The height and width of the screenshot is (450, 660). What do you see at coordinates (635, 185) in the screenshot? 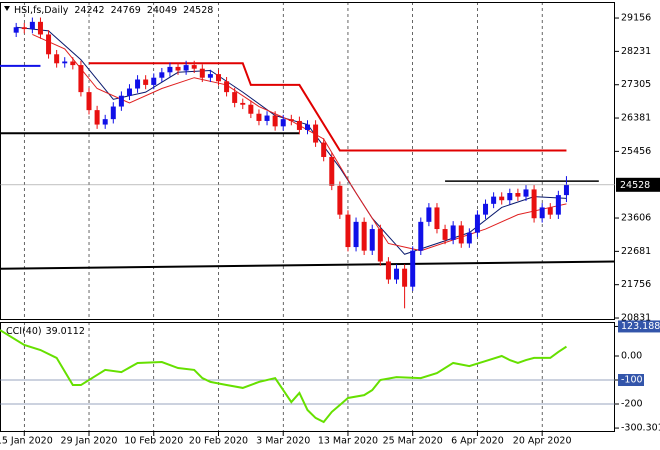
I see `last-price-label: 24528` at bounding box center [635, 185].